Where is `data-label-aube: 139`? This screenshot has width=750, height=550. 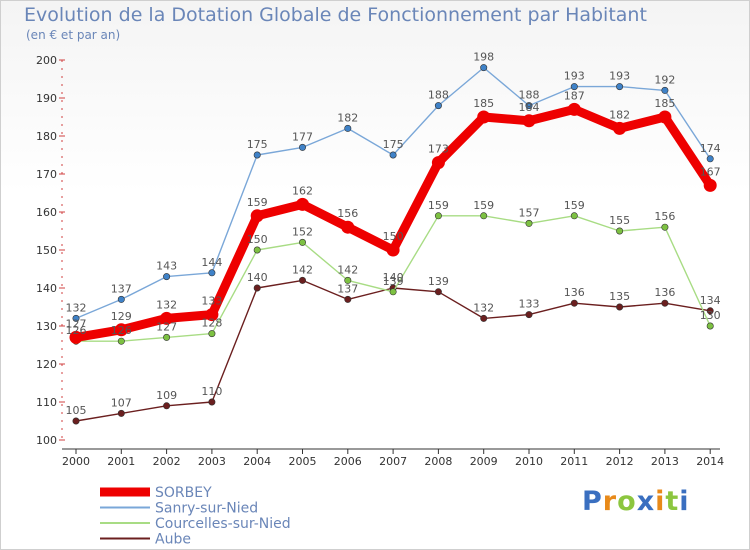
data-label-aube: 139 is located at coordinates (438, 281).